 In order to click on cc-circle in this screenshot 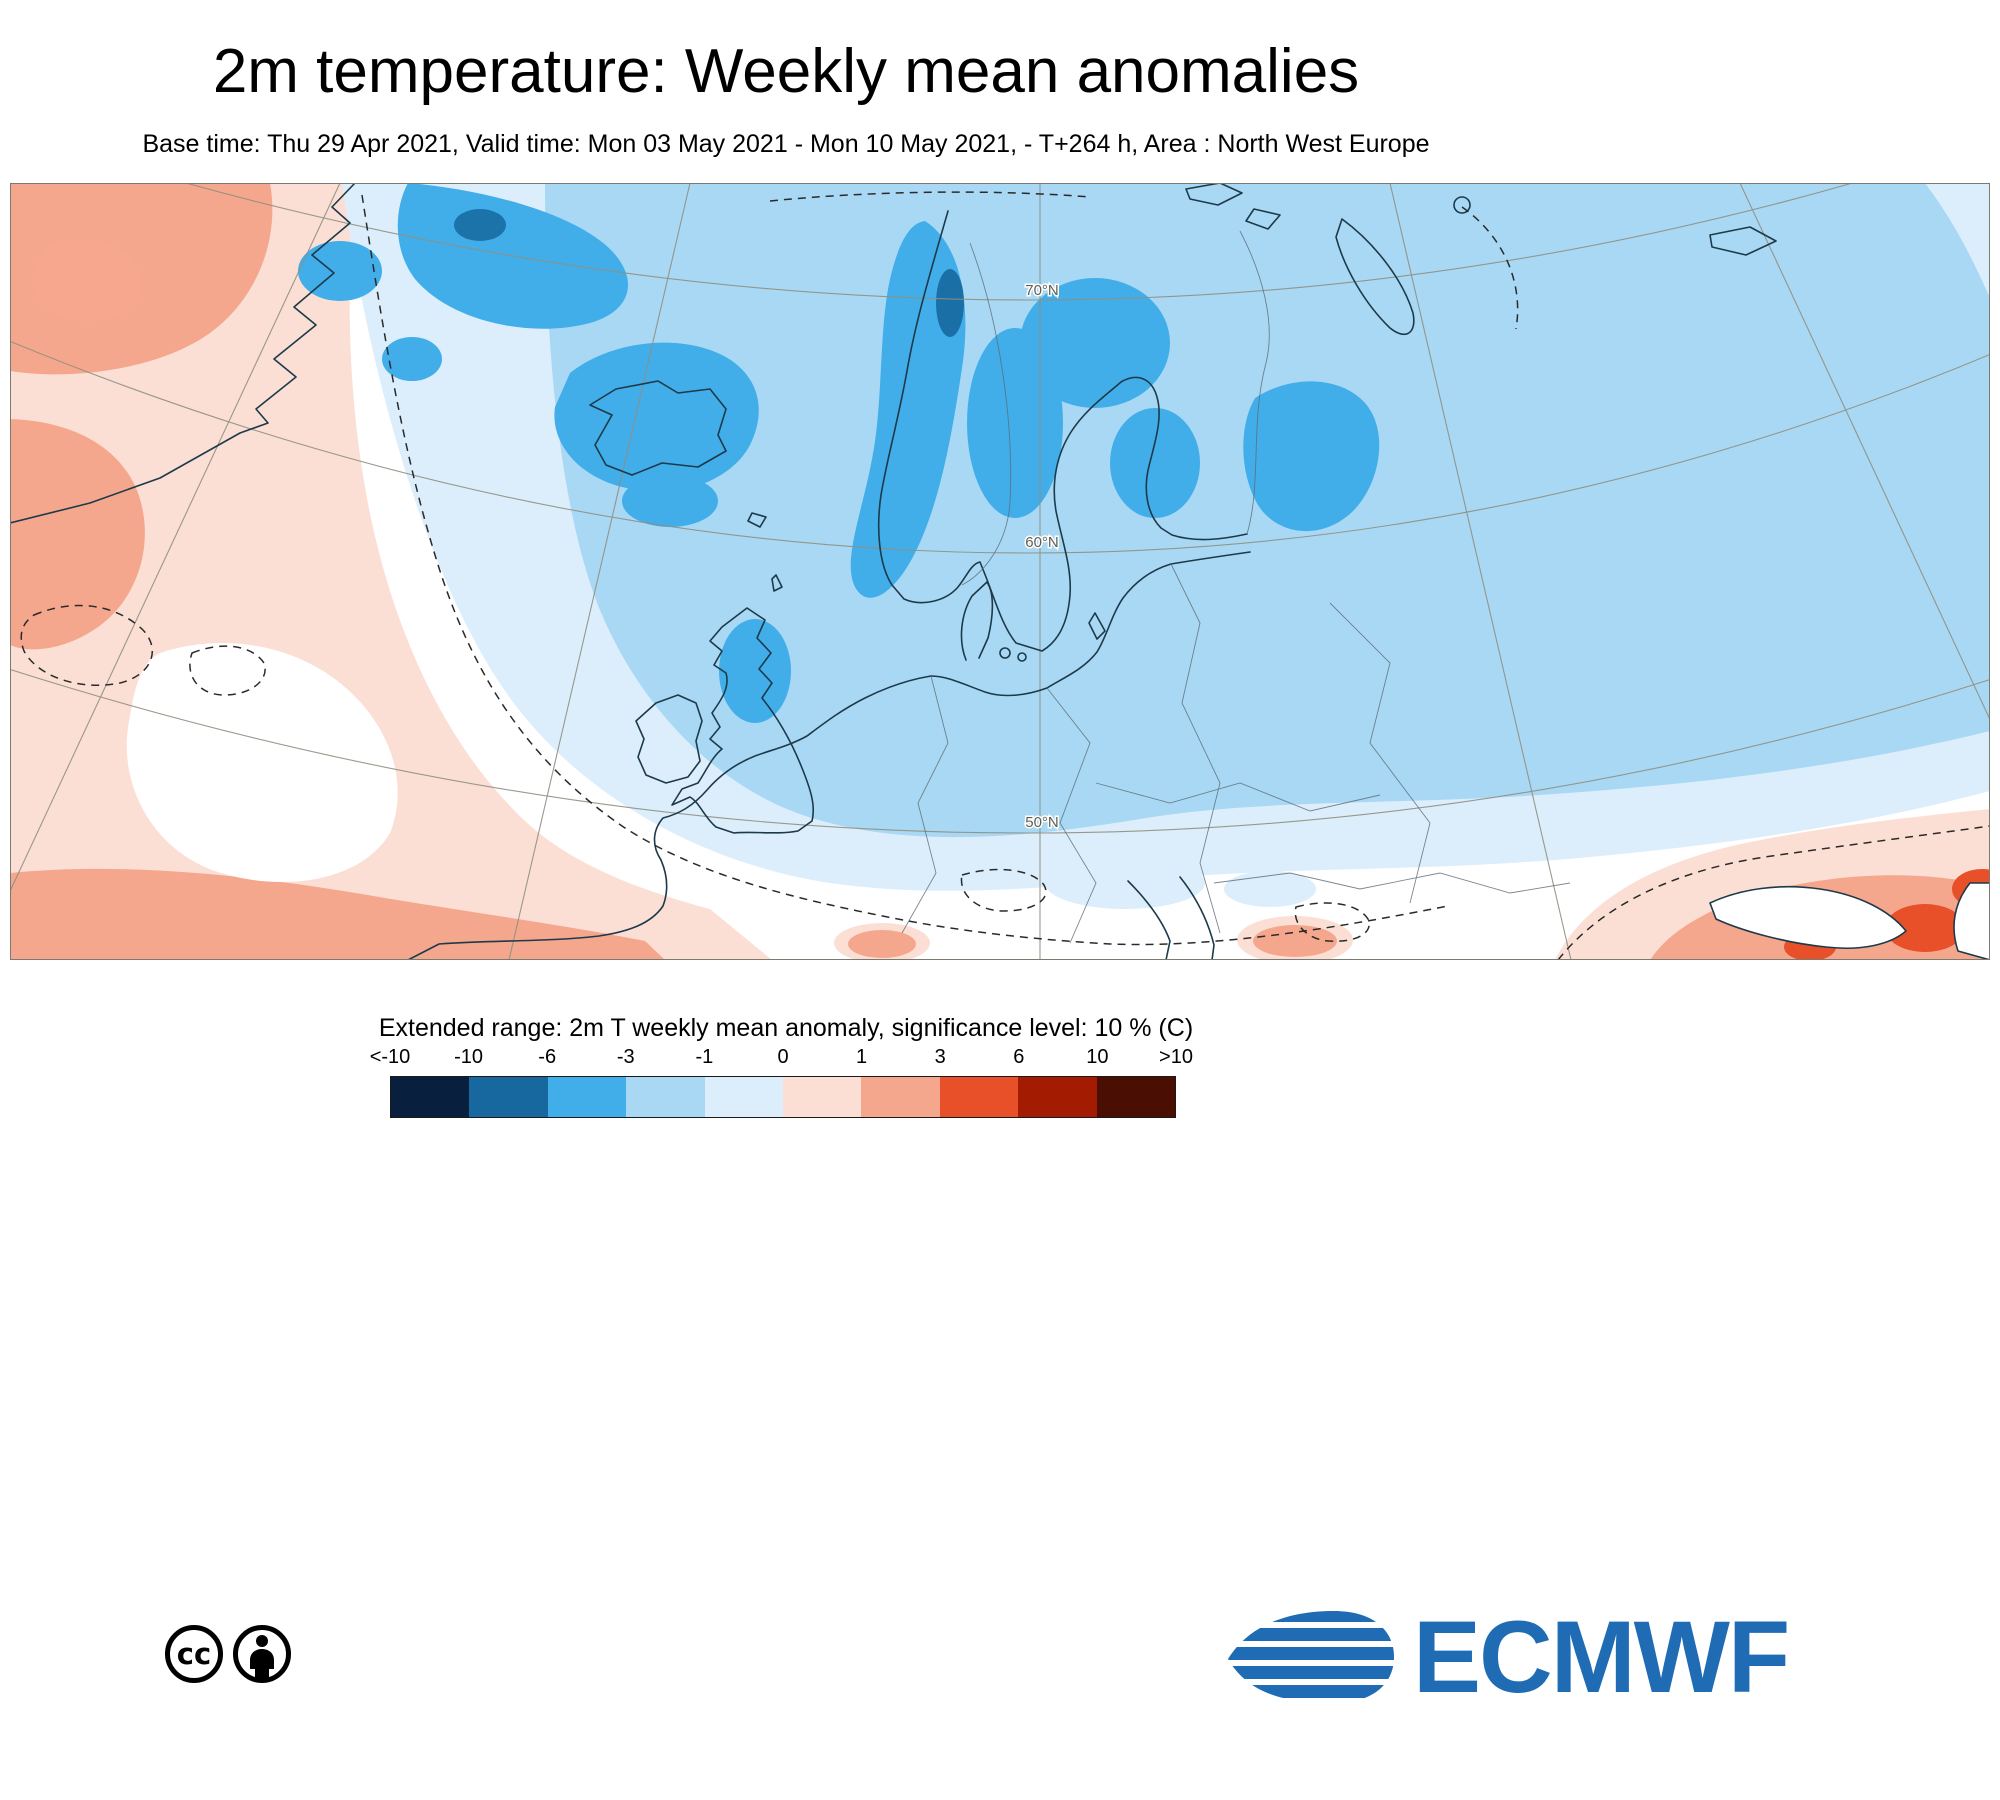, I will do `click(194, 1654)`.